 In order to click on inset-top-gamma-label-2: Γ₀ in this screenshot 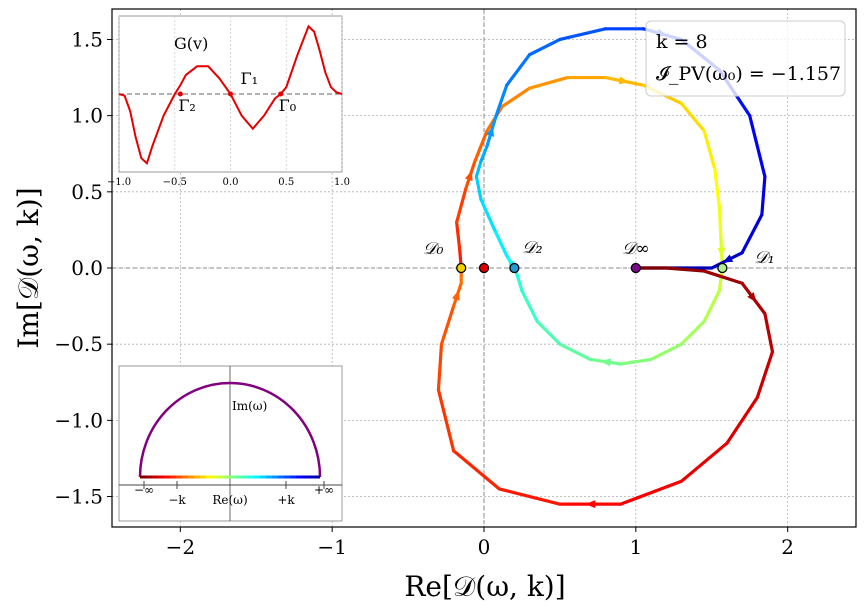, I will do `click(288, 105)`.